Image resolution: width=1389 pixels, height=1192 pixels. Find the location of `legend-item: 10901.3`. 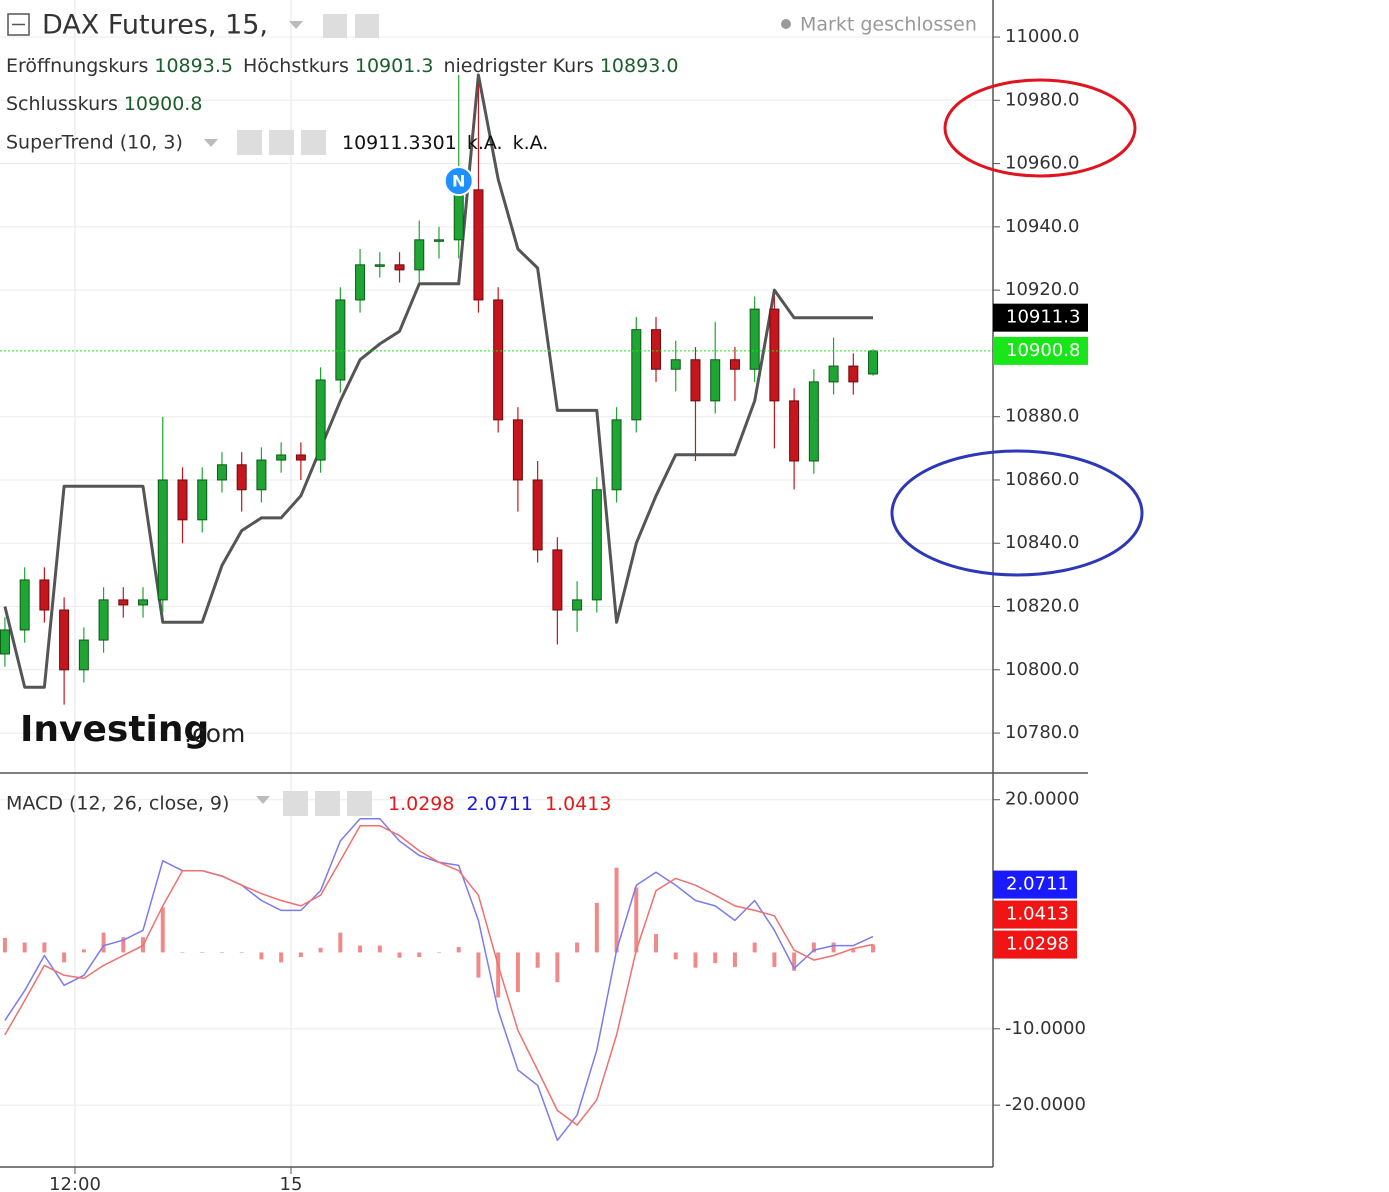

legend-item: 10901.3 is located at coordinates (394, 66).